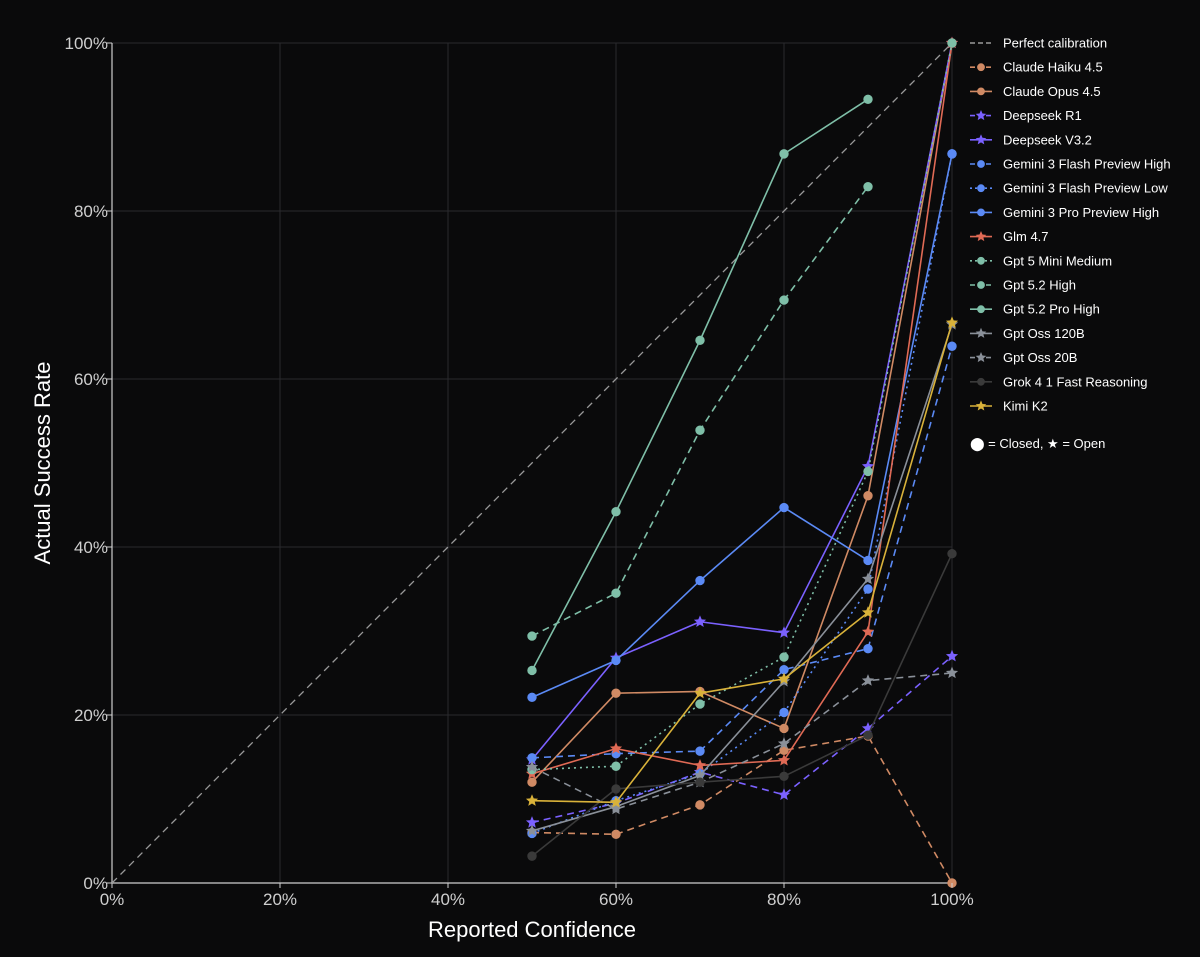 This screenshot has height=957, width=1200. I want to click on legend-label: Gpt Oss 20B, so click(1040, 357).